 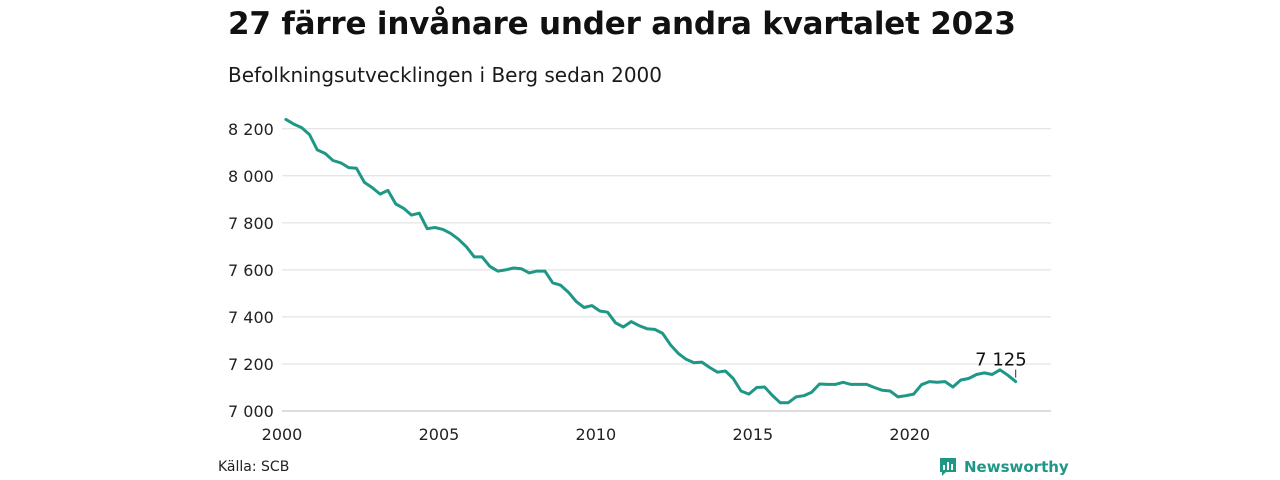 What do you see at coordinates (1001, 360) in the screenshot?
I see `last-value-label: 7 125` at bounding box center [1001, 360].